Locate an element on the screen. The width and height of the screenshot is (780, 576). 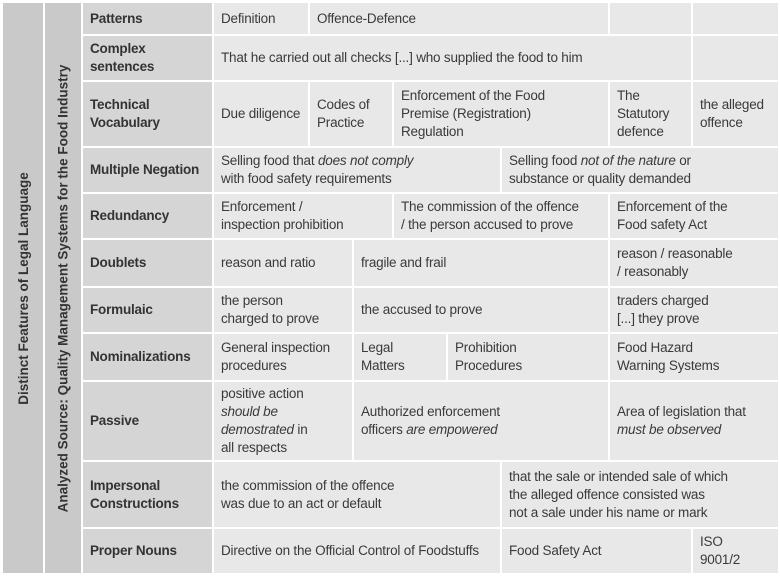
text-segment: Offence-Defence is located at coordinates (366, 18).